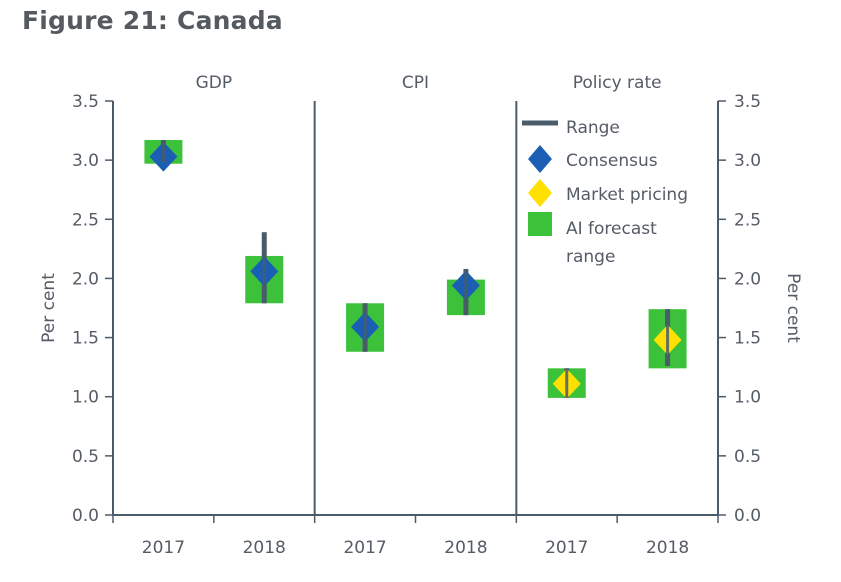  What do you see at coordinates (590, 257) in the screenshot?
I see `legend-ai-label-line2: range` at bounding box center [590, 257].